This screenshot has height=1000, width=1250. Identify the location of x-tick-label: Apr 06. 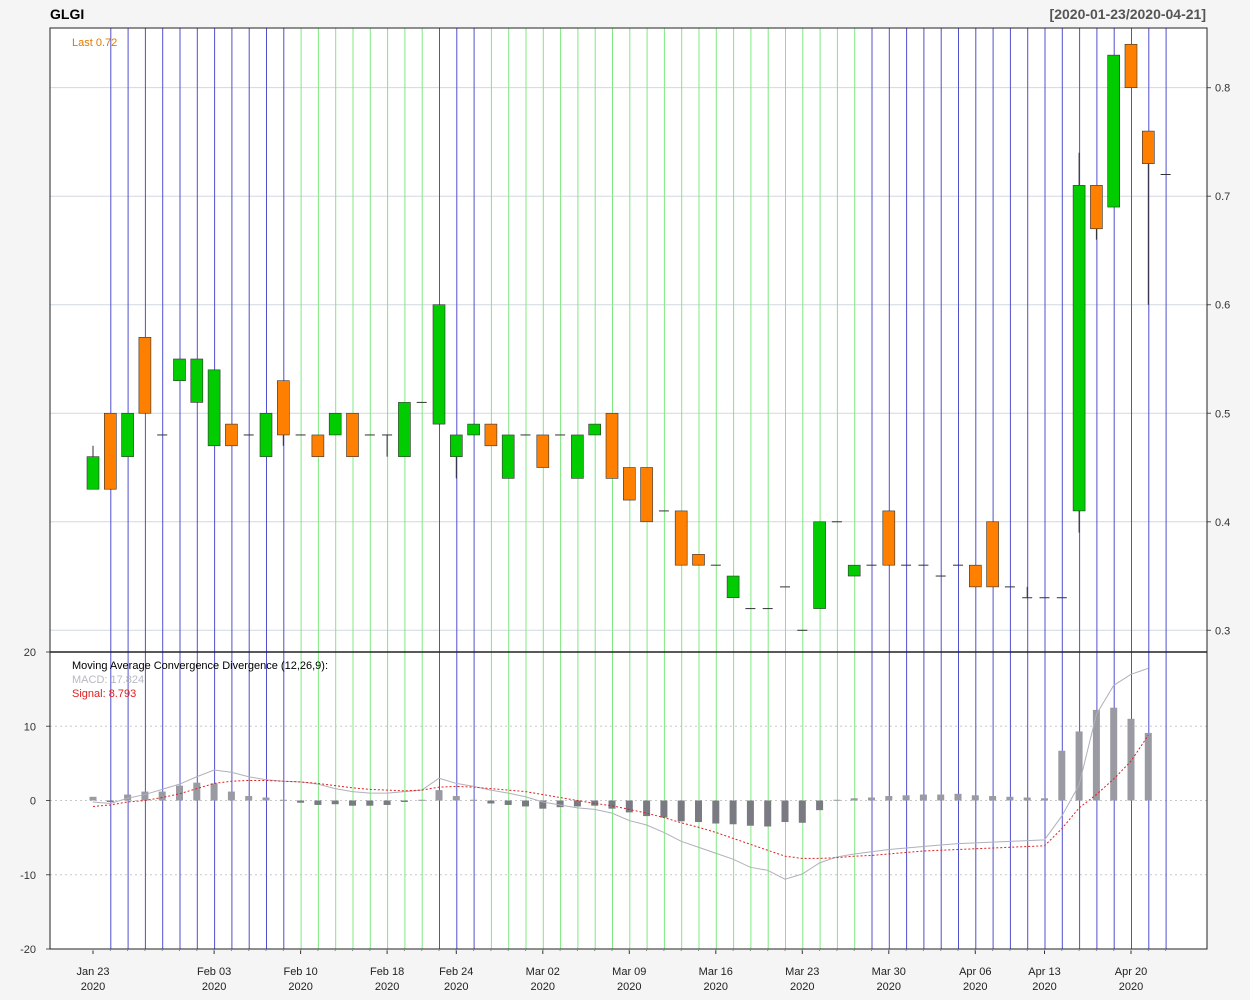
(975, 972).